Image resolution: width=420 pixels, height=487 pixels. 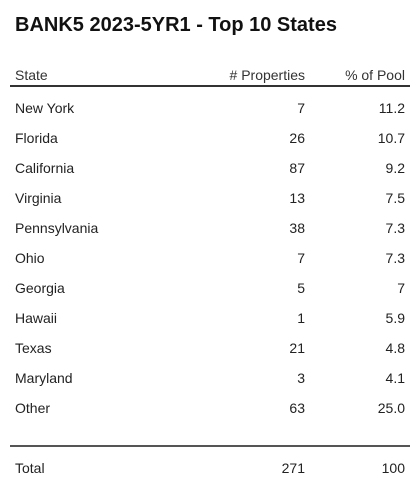 I want to click on cell-properties: 87, so click(x=297, y=168).